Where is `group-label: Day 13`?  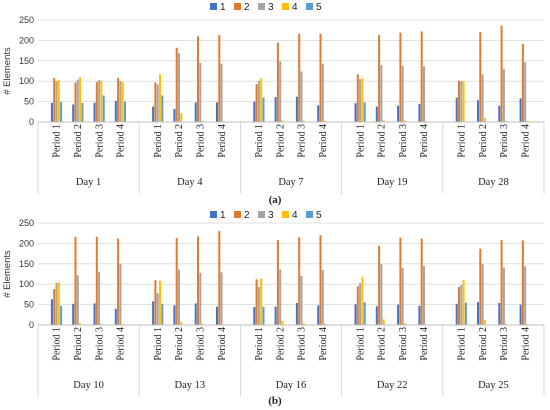 group-label: Day 13 is located at coordinates (189, 385).